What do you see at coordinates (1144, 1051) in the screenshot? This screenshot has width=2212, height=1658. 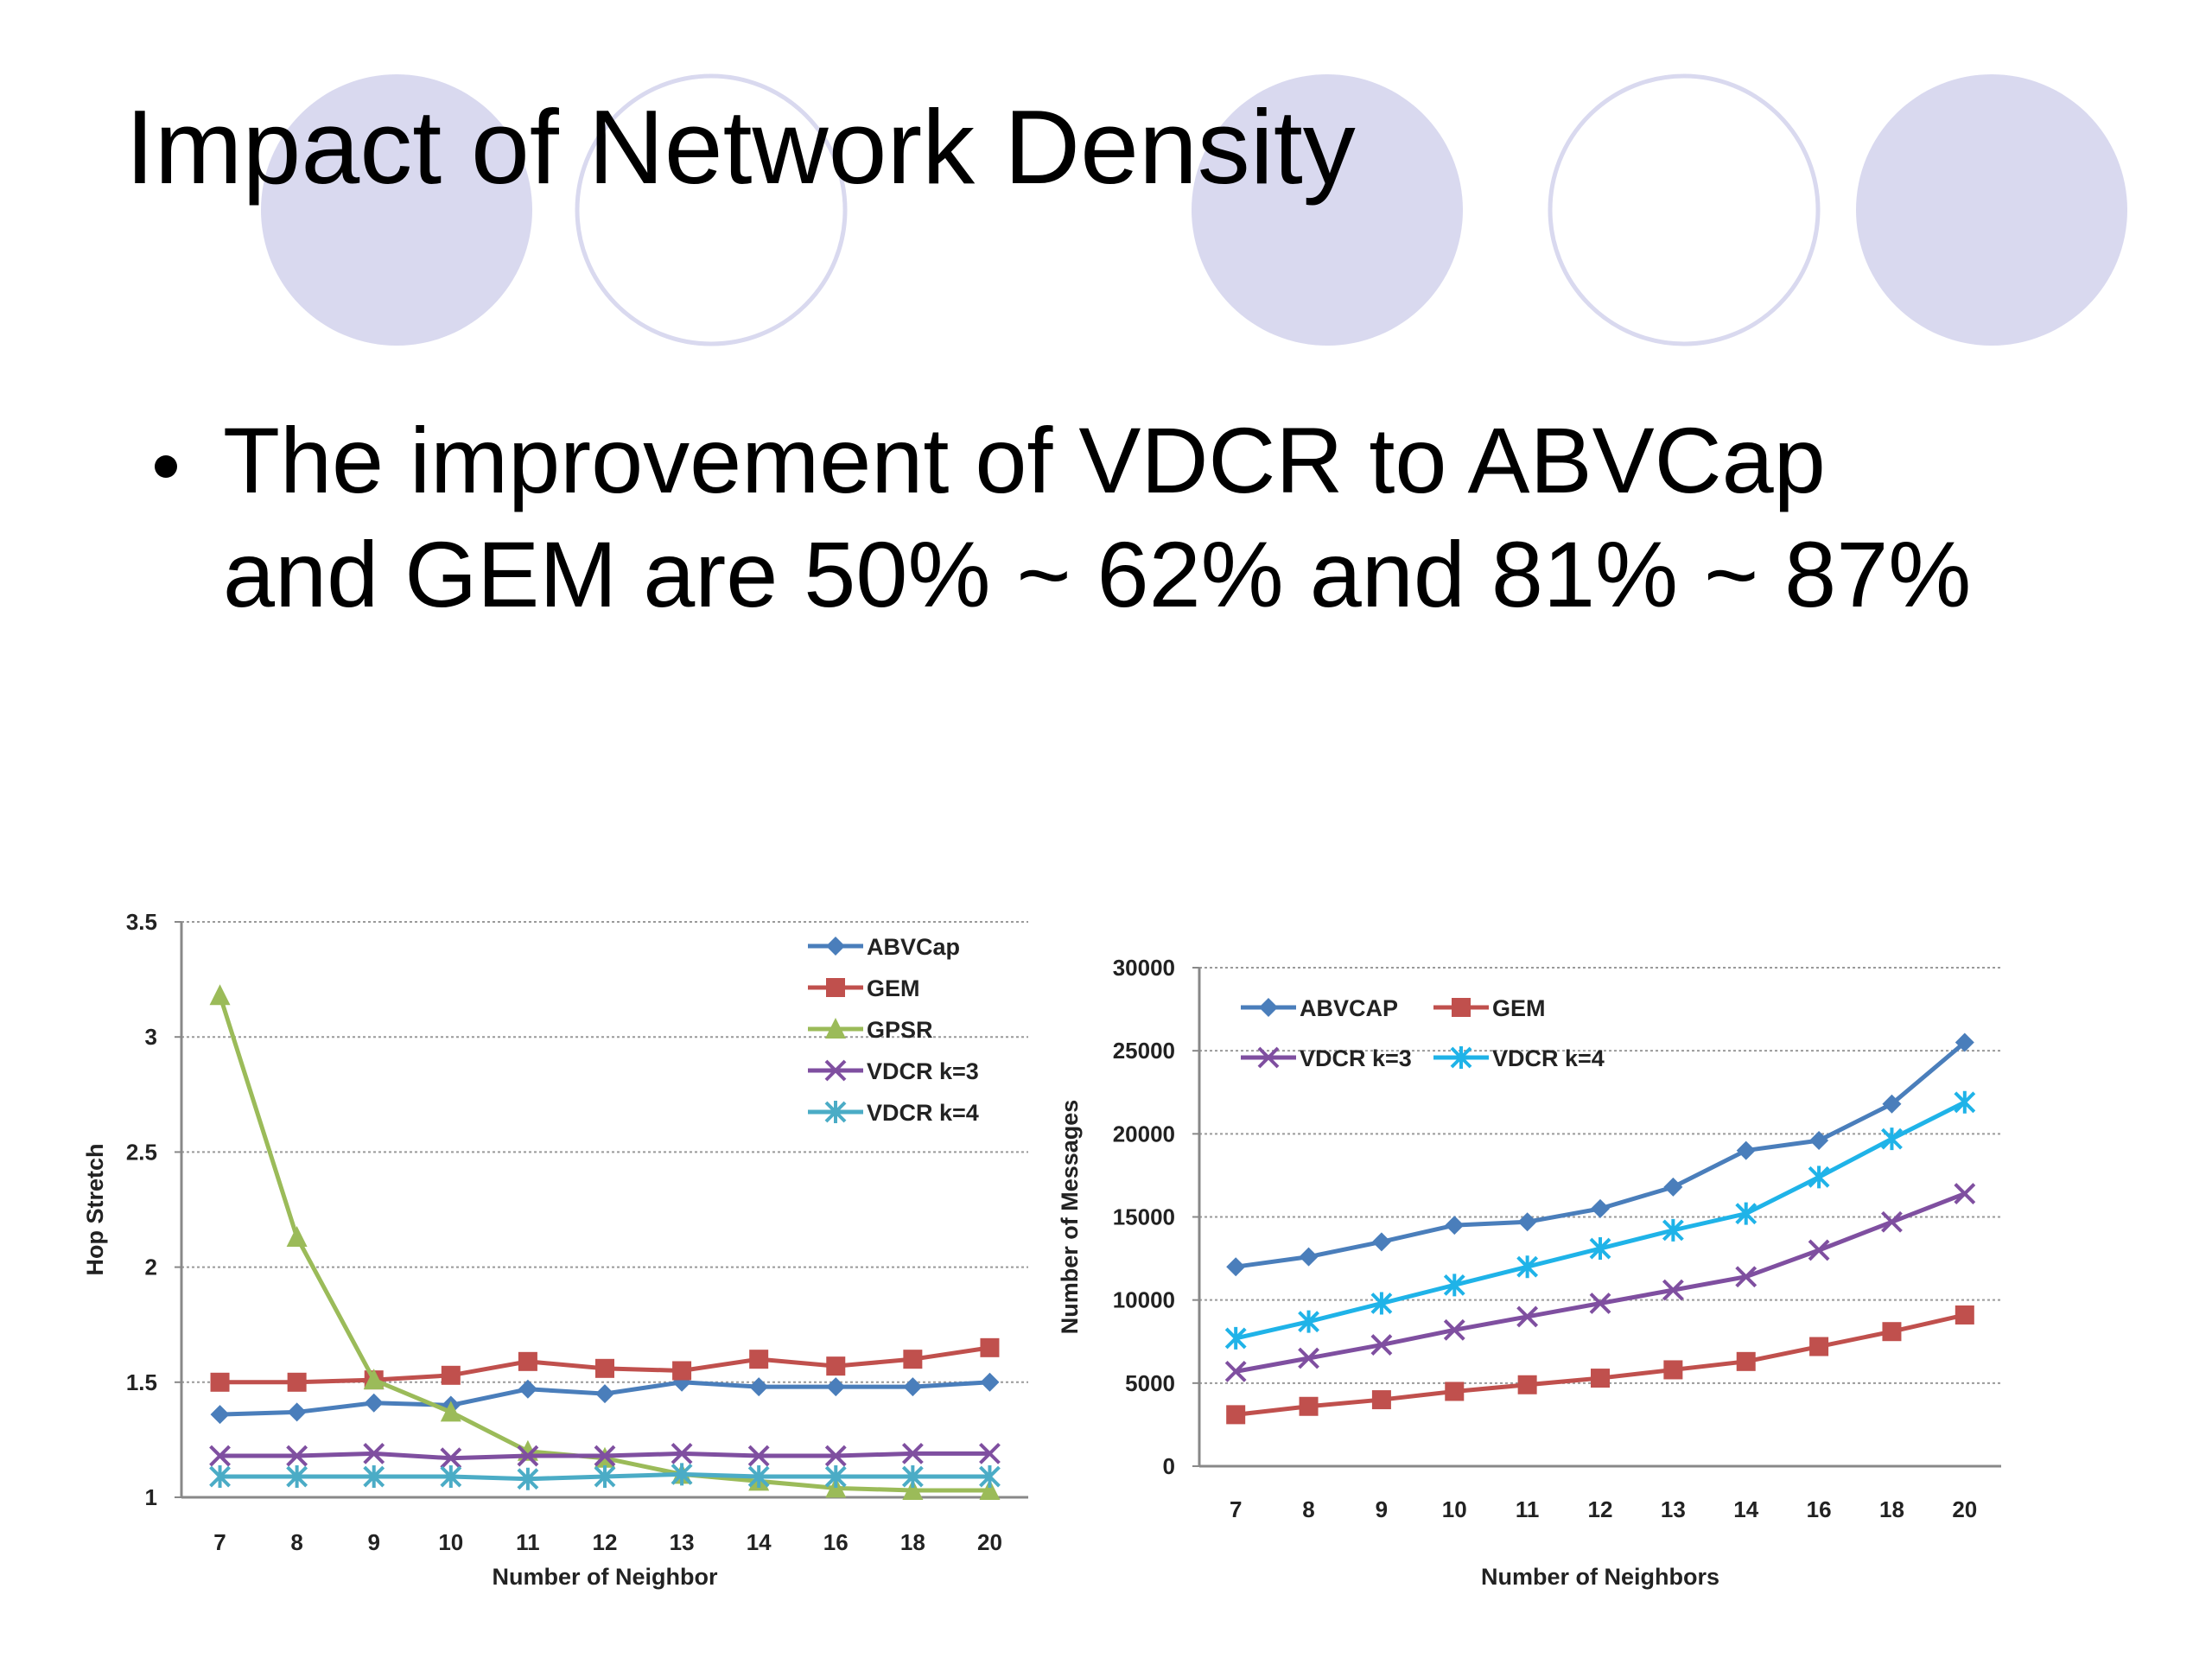 I see `y-tick-label: 25000` at bounding box center [1144, 1051].